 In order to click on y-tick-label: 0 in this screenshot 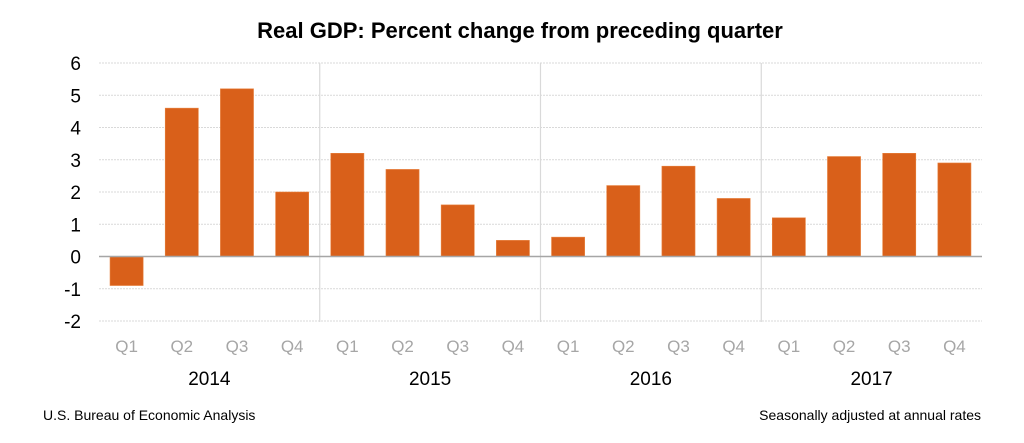, I will do `click(75, 258)`.